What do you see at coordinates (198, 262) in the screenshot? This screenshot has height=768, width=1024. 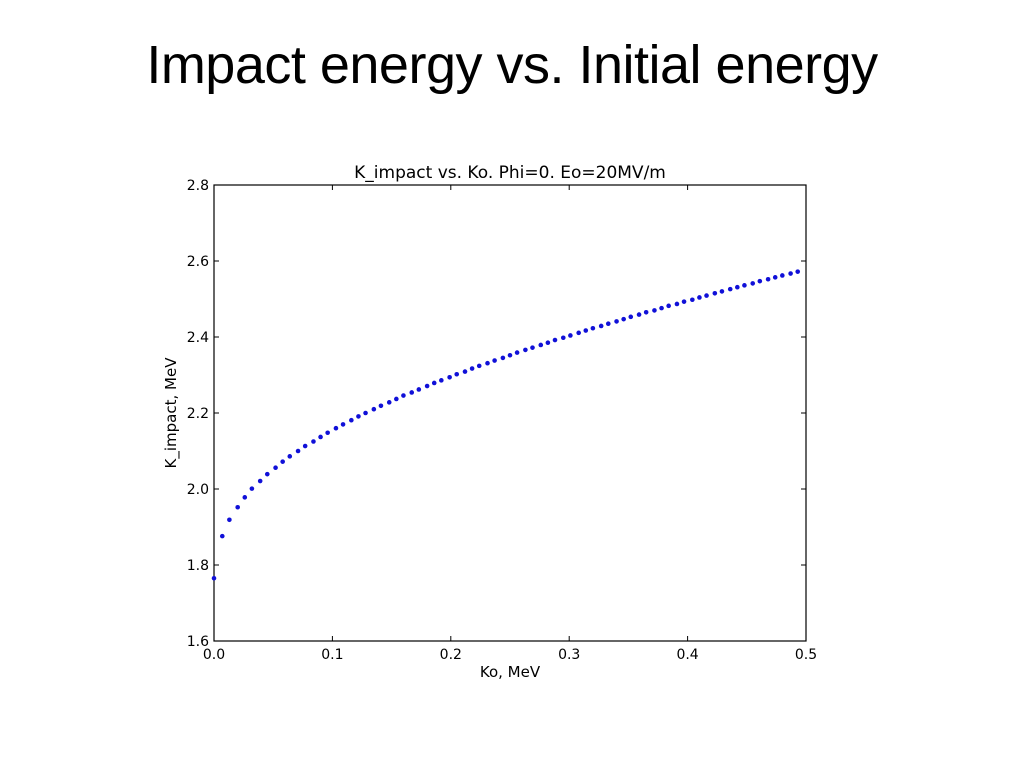 I see `y-tick-label: 2.6` at bounding box center [198, 262].